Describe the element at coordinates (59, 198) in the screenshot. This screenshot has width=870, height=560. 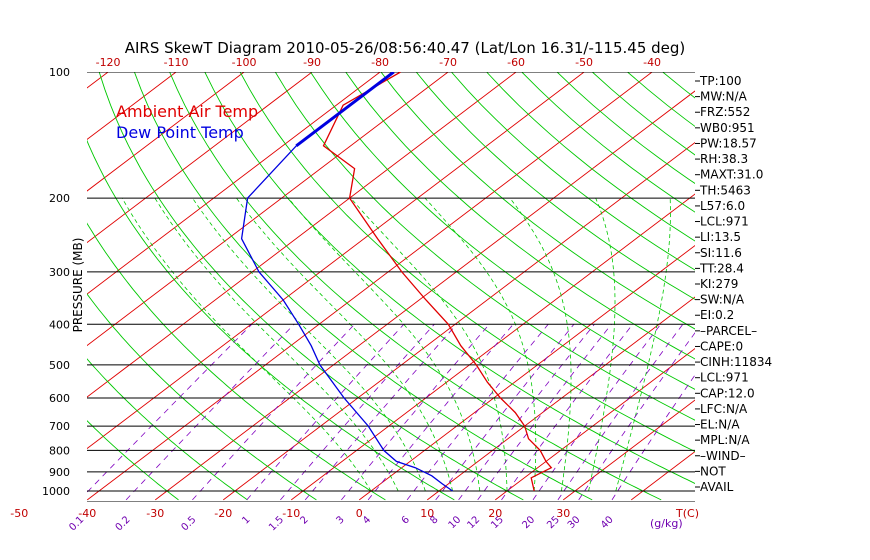
I see `pressure-tick-label: 200` at that location.